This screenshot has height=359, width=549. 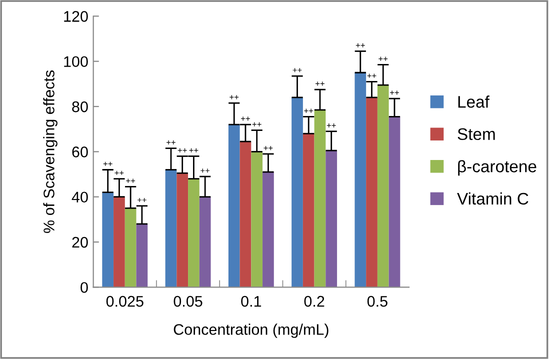 I want to click on x-tick-label: 0.2, so click(x=314, y=301).